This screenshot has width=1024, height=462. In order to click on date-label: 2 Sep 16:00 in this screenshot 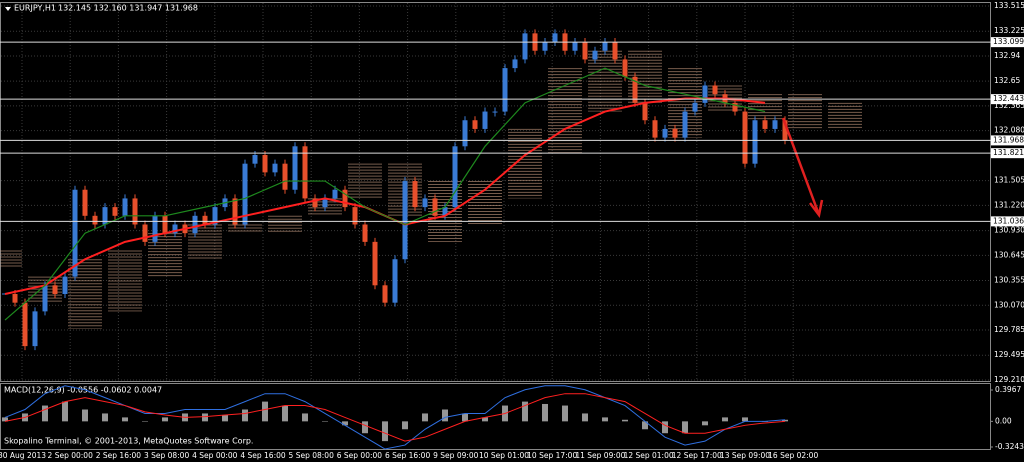, I will do `click(119, 455)`.